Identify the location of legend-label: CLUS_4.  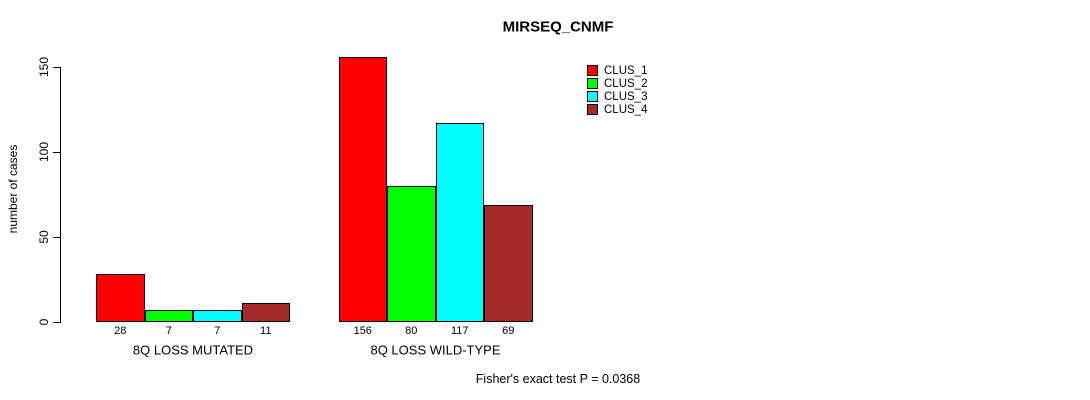
(626, 109).